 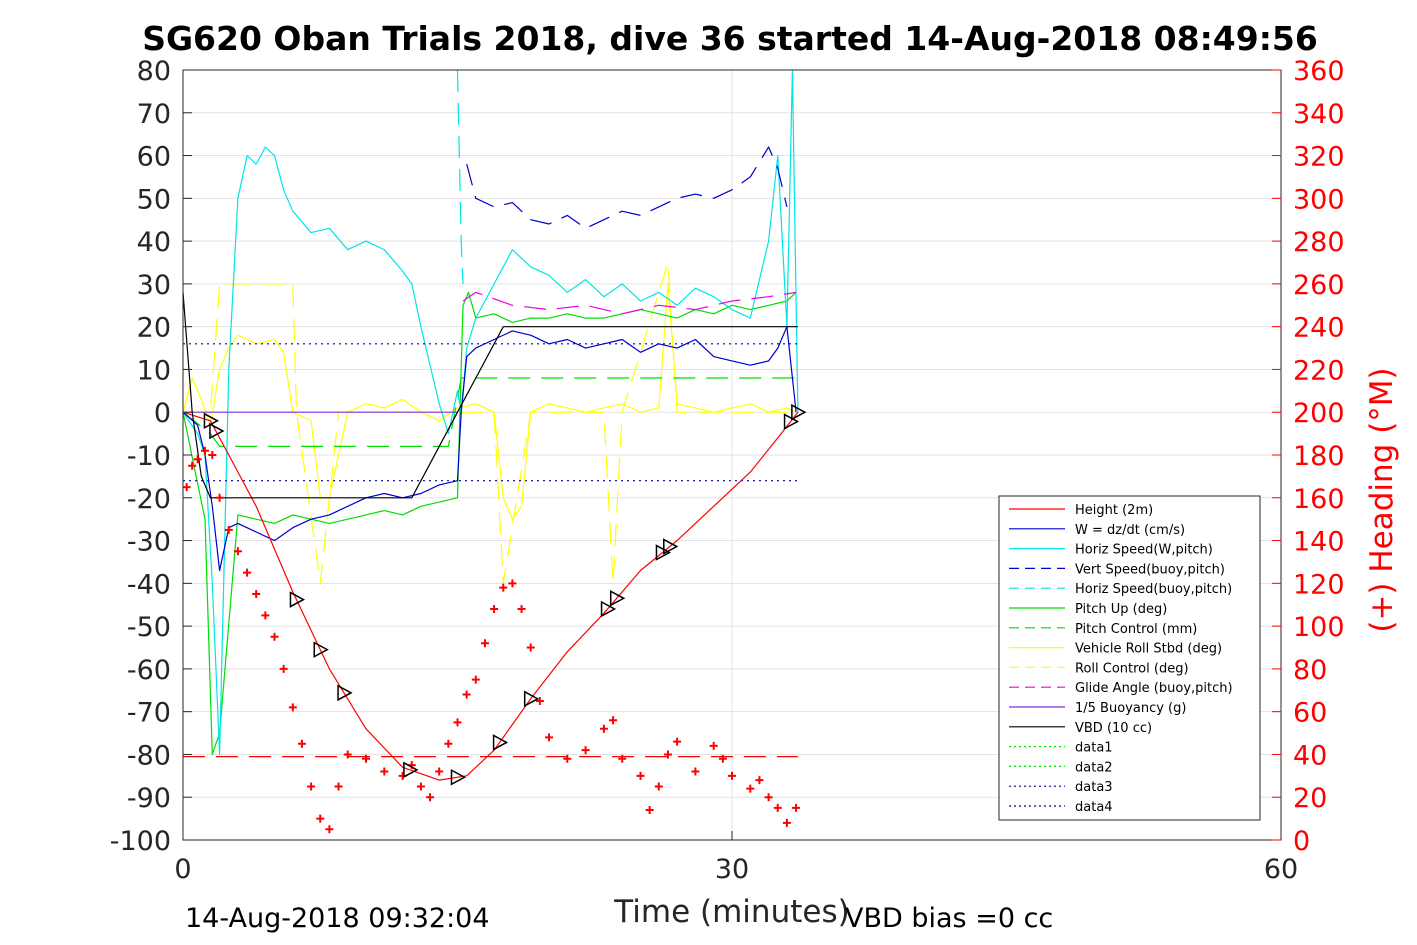 What do you see at coordinates (1153, 589) in the screenshot?
I see `legend-label-4: Horiz Speed(buoy,pitch)` at bounding box center [1153, 589].